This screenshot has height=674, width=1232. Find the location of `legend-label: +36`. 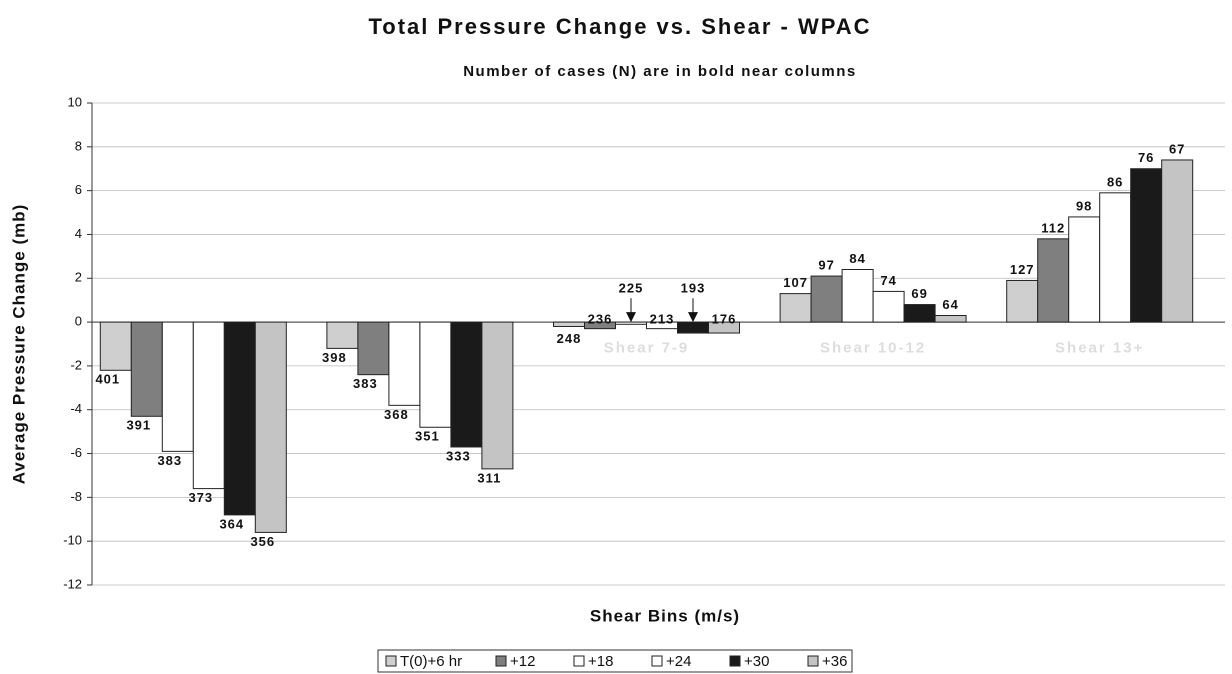

legend-label: +36 is located at coordinates (834, 661).